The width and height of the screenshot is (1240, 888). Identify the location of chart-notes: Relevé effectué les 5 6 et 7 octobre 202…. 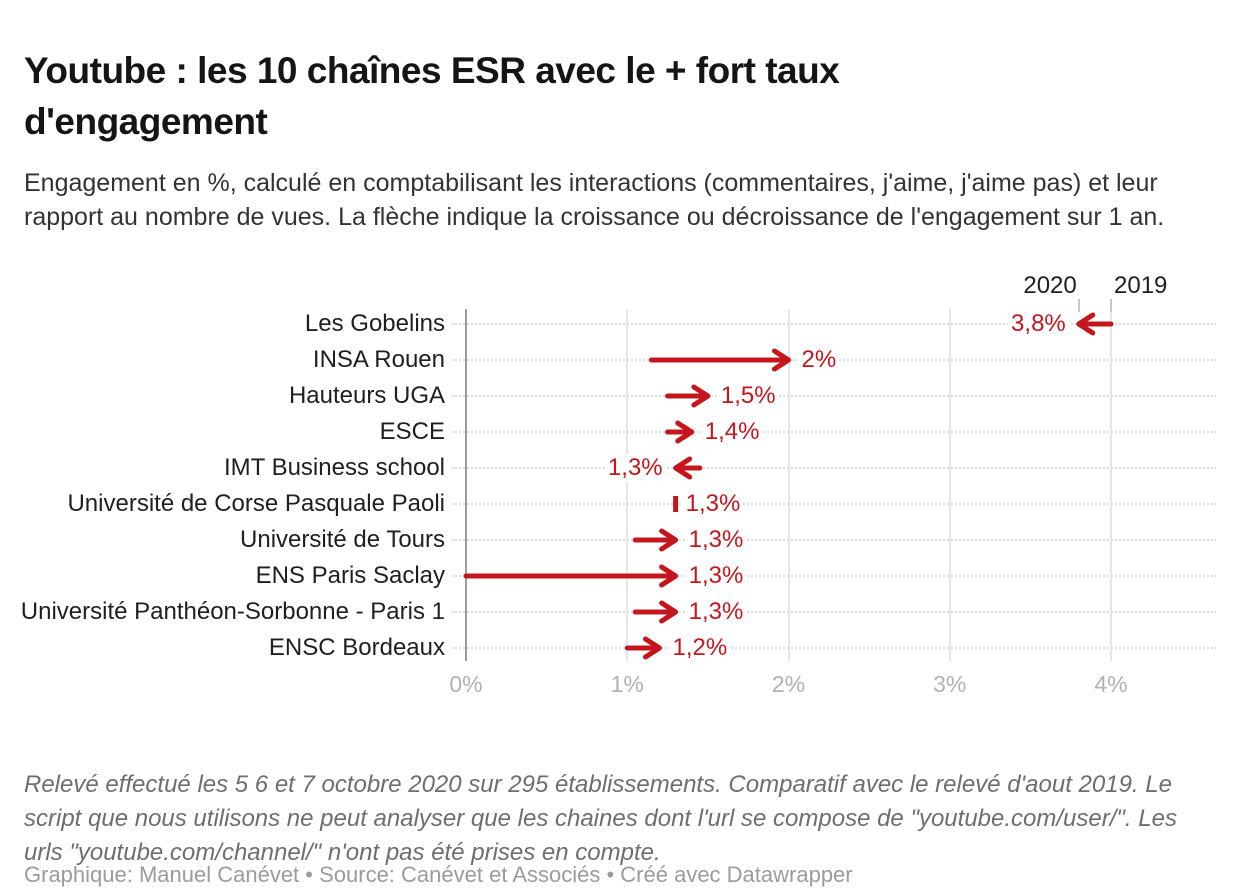
(600, 819).